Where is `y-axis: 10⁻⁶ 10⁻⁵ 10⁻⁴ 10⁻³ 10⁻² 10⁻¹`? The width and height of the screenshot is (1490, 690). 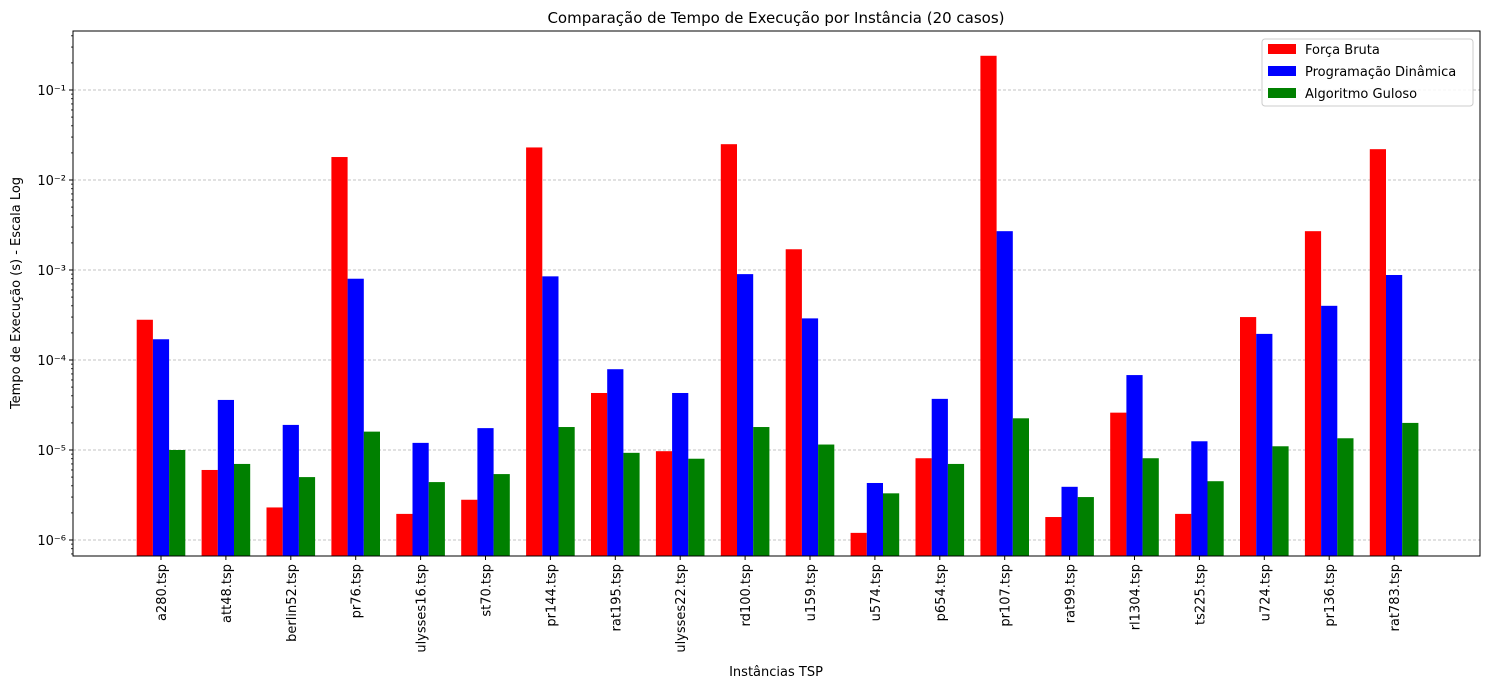 y-axis: 10⁻⁶ 10⁻⁵ 10⁻⁴ 10⁻³ 10⁻² 10⁻¹ is located at coordinates (55, 295).